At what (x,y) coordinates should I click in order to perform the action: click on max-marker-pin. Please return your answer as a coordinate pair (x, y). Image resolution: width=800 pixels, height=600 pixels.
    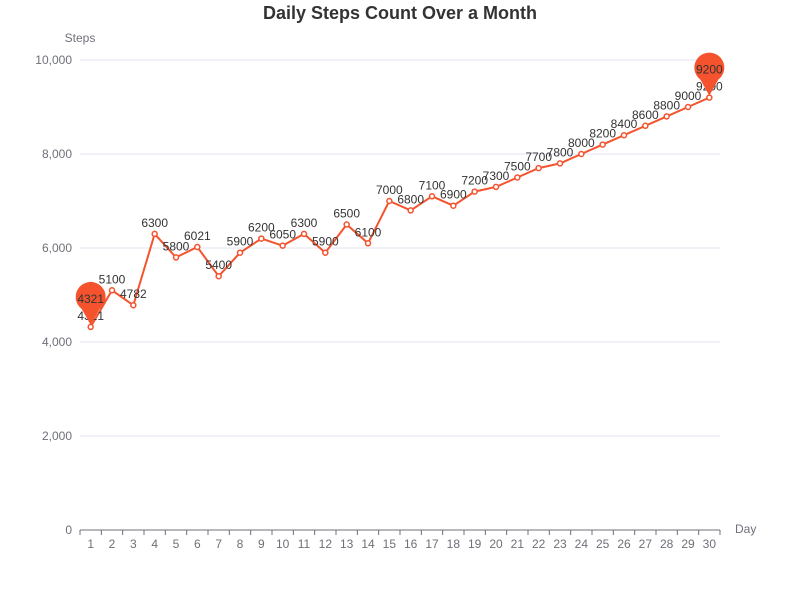
    Looking at the image, I should click on (709, 74).